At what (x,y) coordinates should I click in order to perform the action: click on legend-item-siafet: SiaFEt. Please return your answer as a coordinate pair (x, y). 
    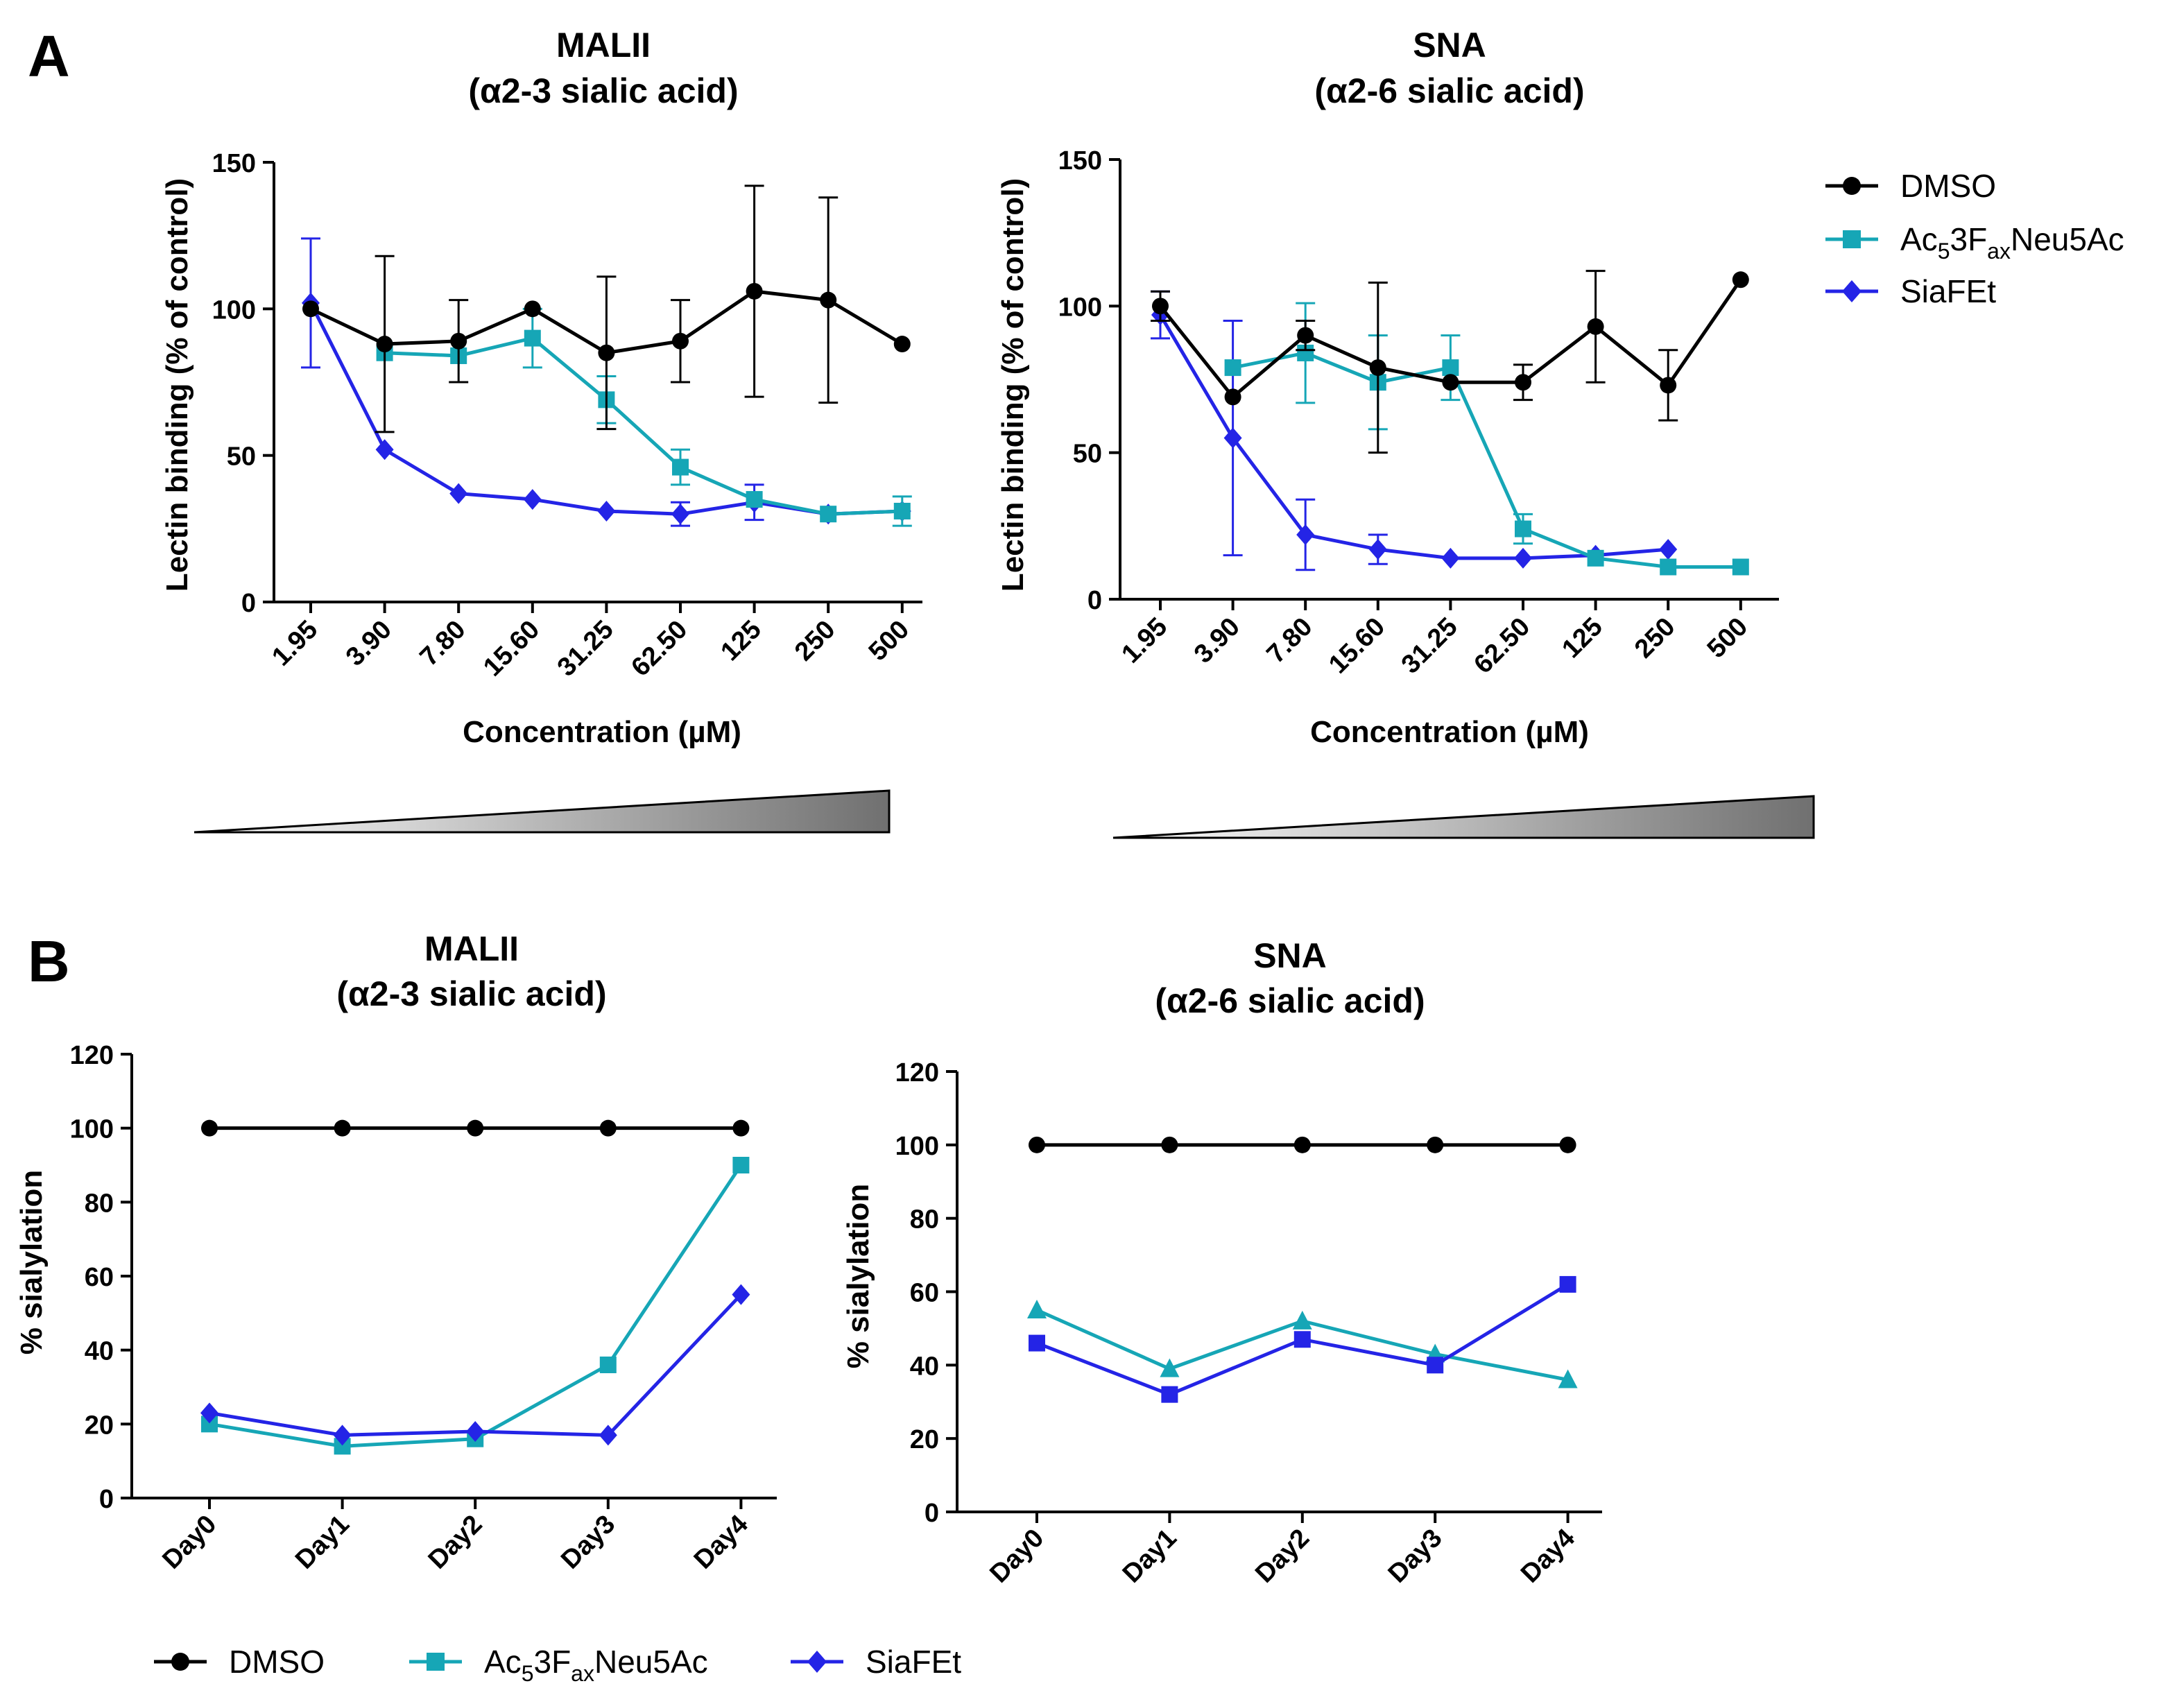
    Looking at the image, I should click on (876, 1662).